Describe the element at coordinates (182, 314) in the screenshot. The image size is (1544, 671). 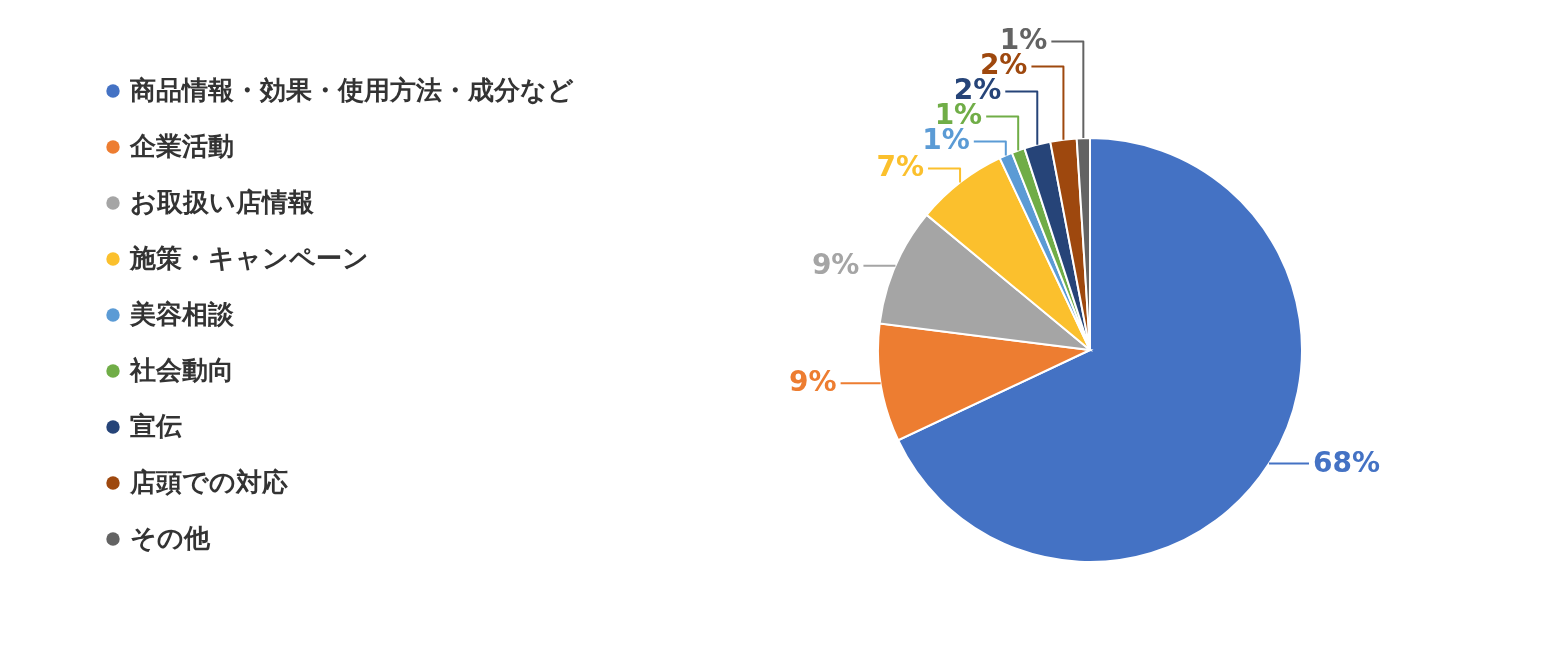
I see `legend-label: 美容相談` at that location.